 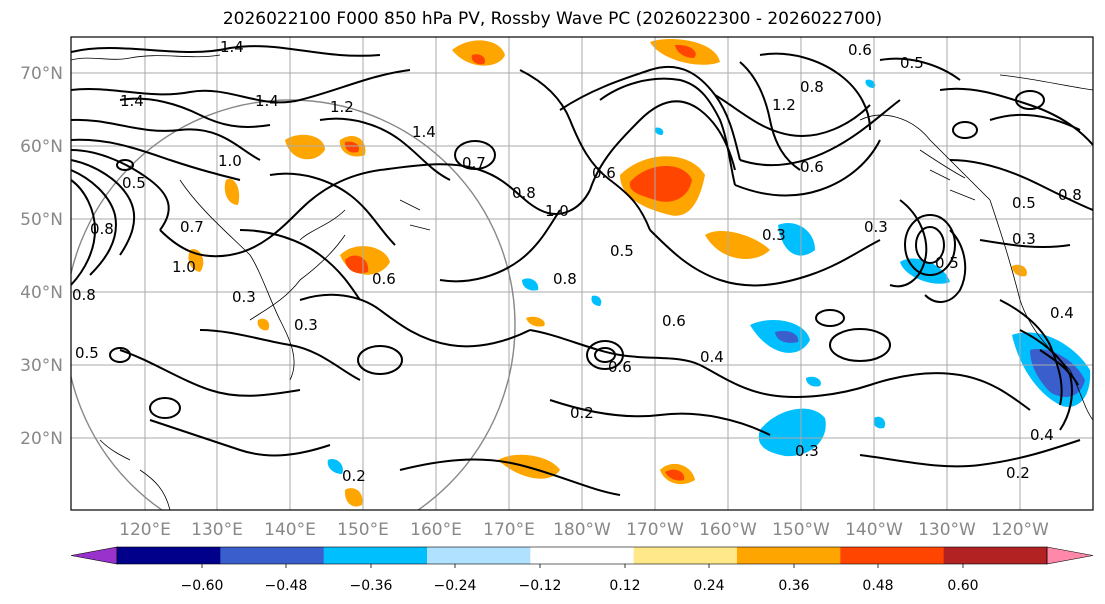 What do you see at coordinates (41, 220) in the screenshot?
I see `lat-label-50n: 50°N` at bounding box center [41, 220].